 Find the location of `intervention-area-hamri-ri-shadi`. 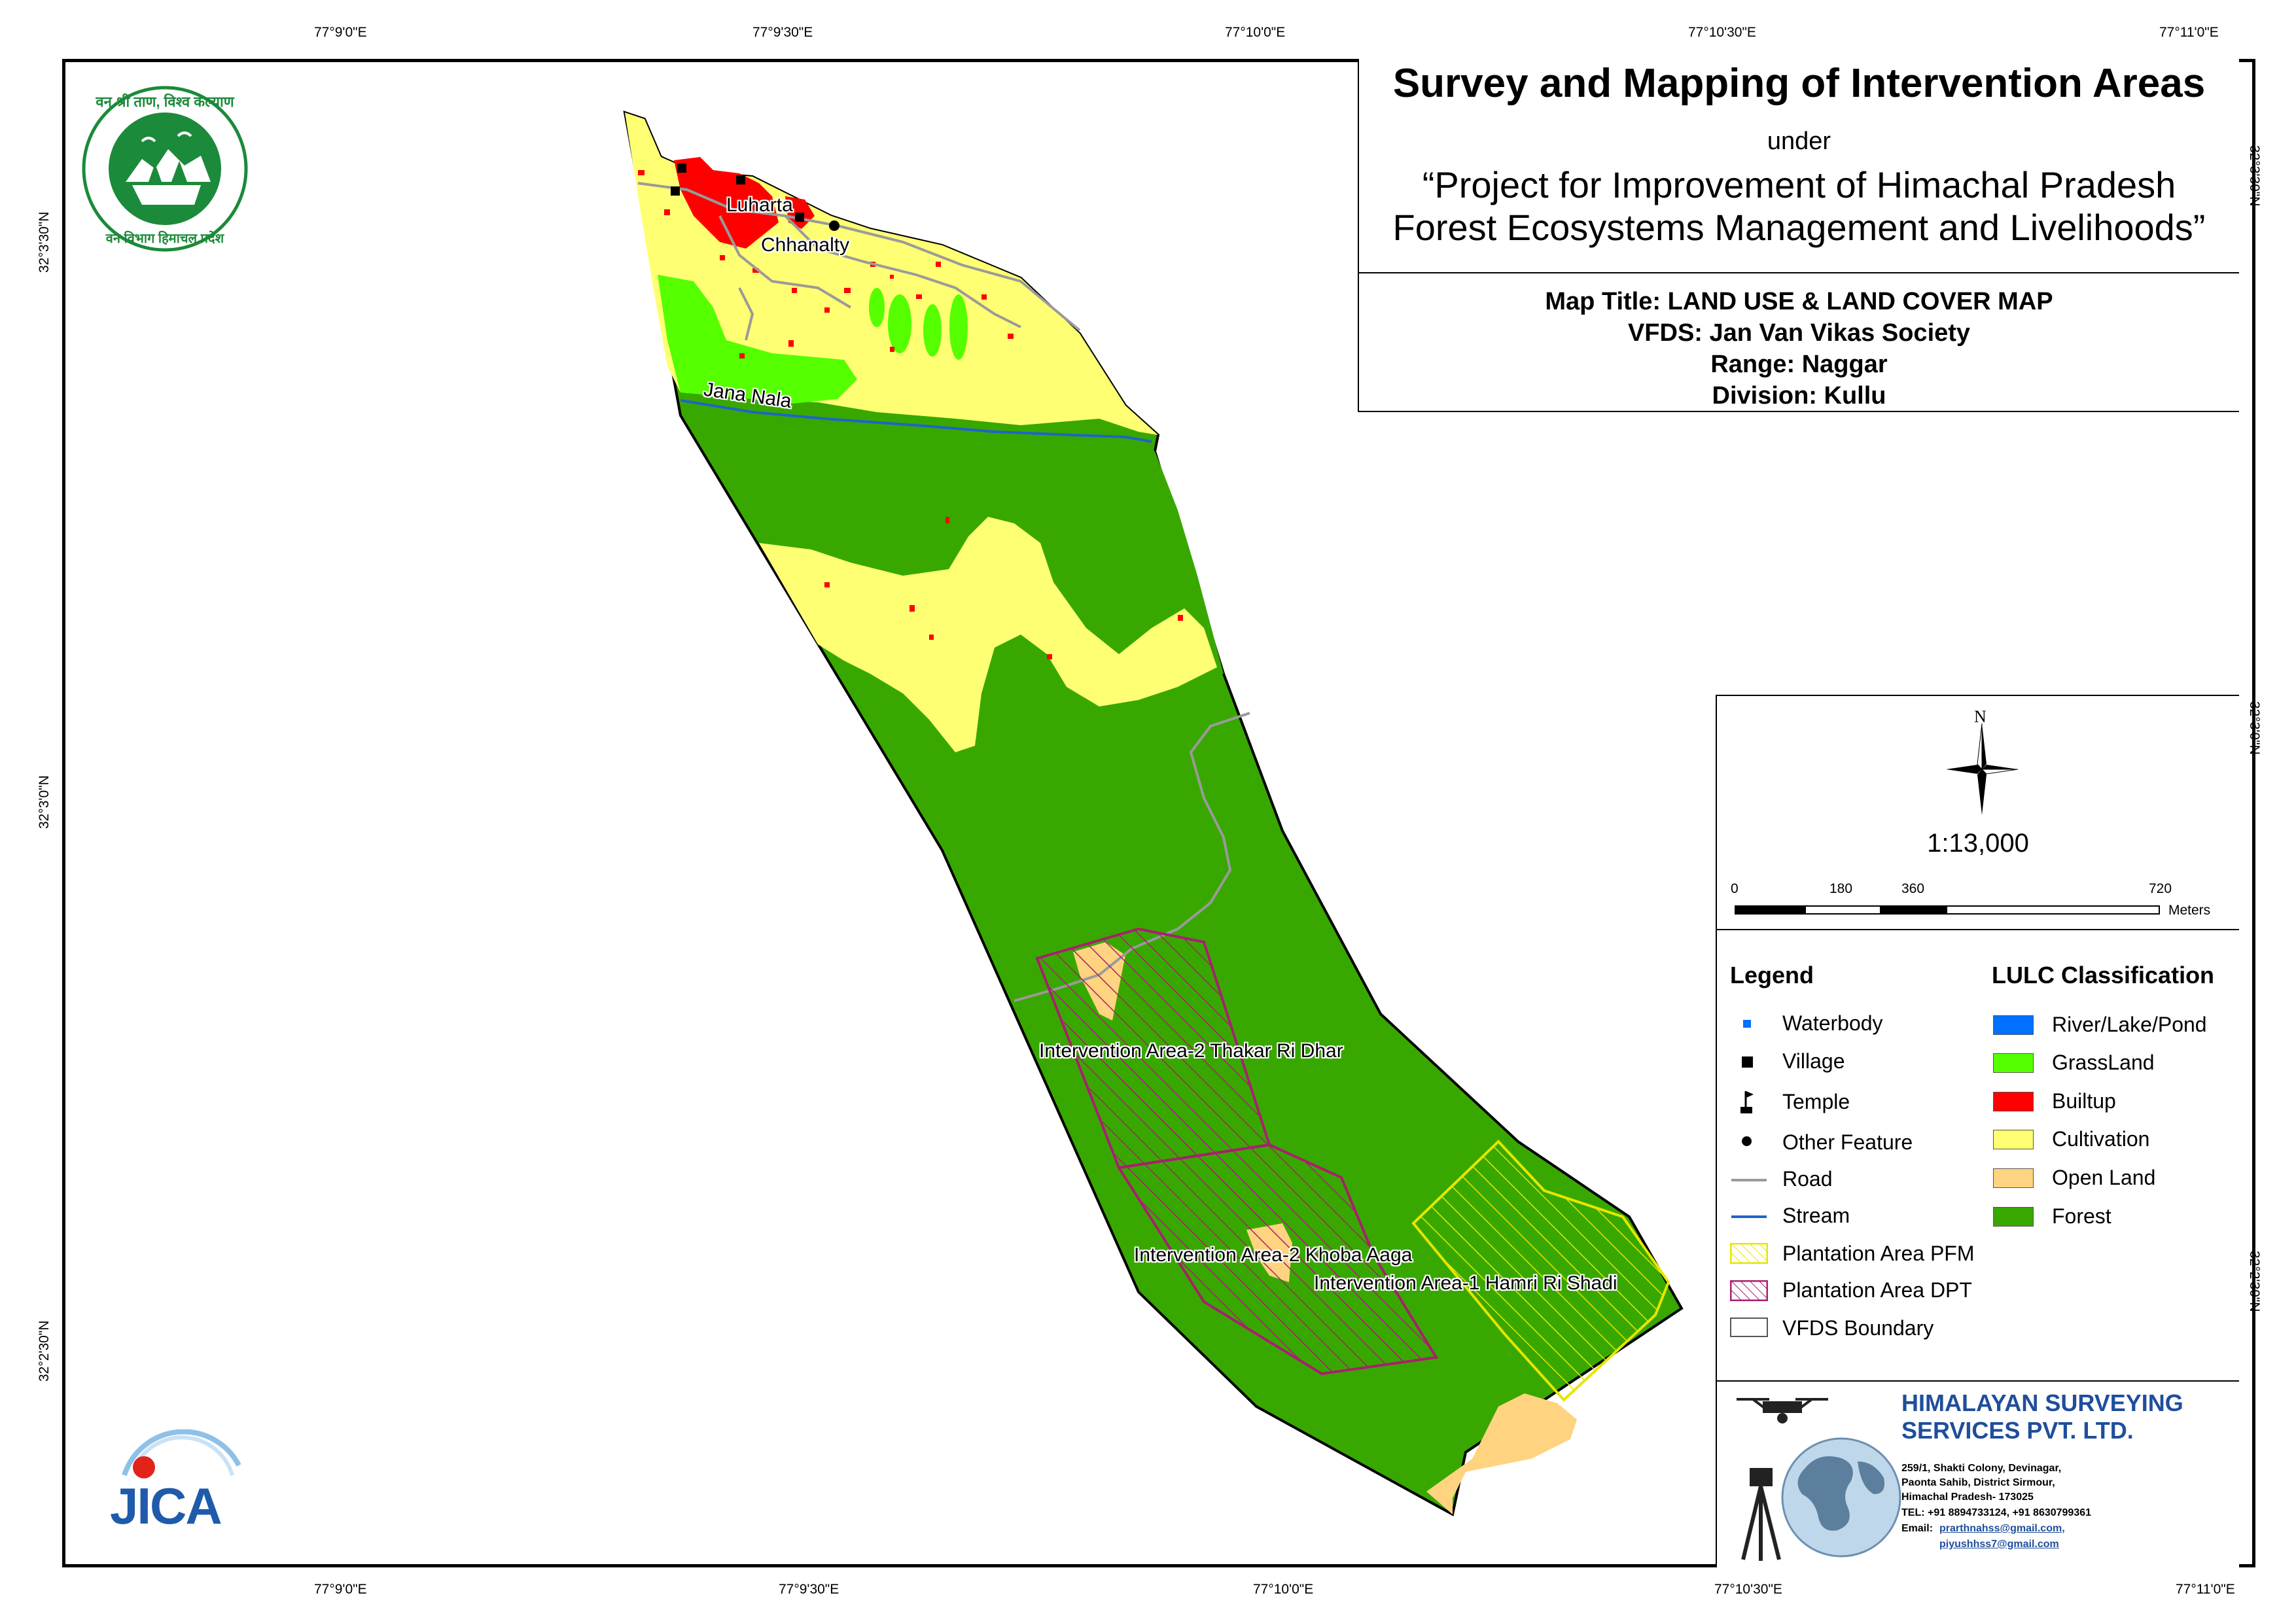

intervention-area-hamri-ri-shadi is located at coordinates (1540, 1271).